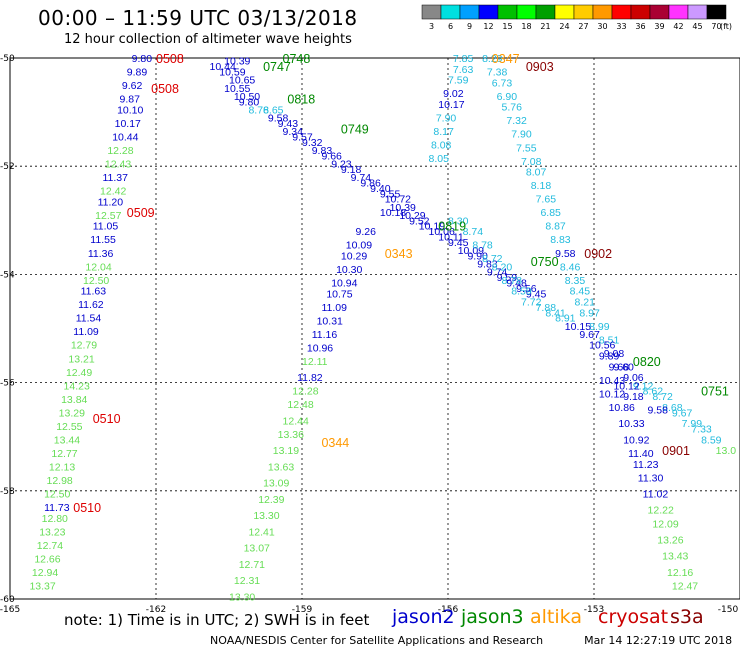 Image resolution: width=740 pixels, height=650 pixels. What do you see at coordinates (271, 500) in the screenshot?
I see `wave-height-label: 12.39` at bounding box center [271, 500].